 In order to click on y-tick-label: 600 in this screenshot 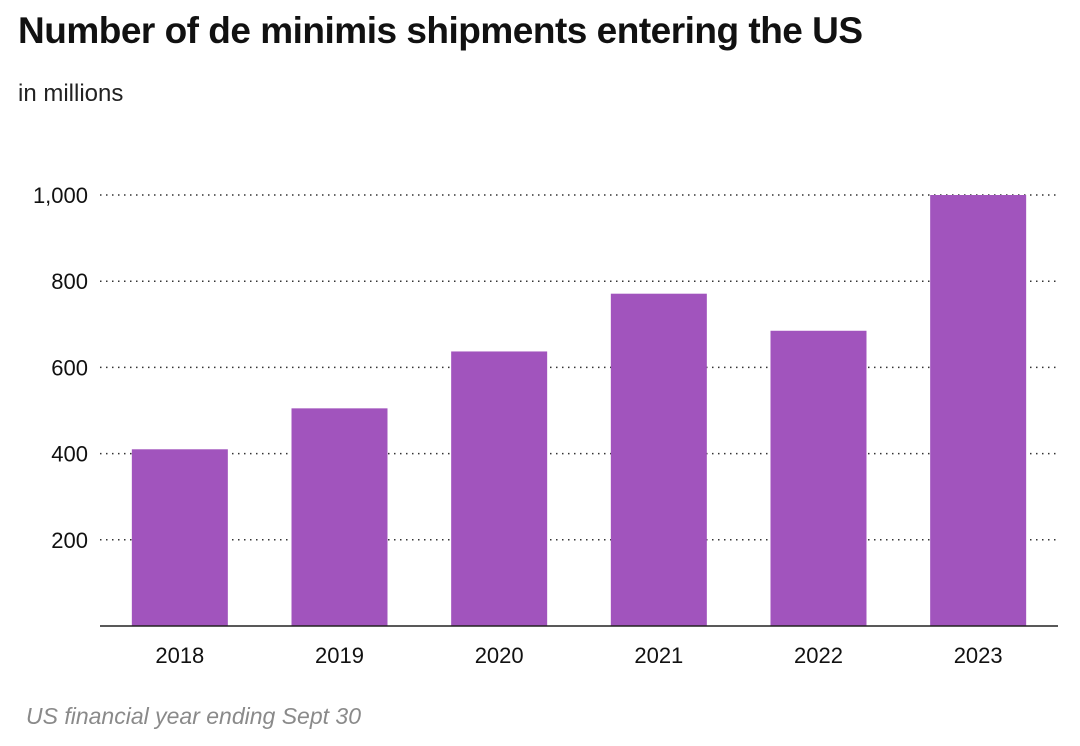, I will do `click(69, 367)`.